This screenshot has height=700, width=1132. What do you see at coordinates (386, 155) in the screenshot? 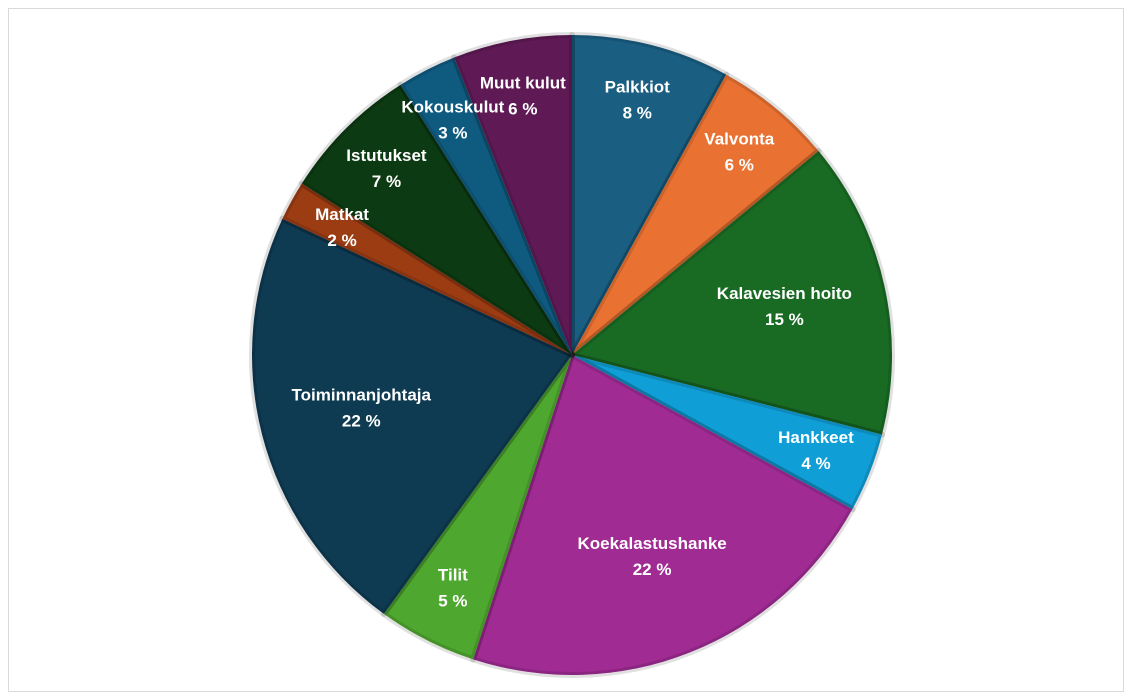
I see `slice-label: Istutukset` at bounding box center [386, 155].